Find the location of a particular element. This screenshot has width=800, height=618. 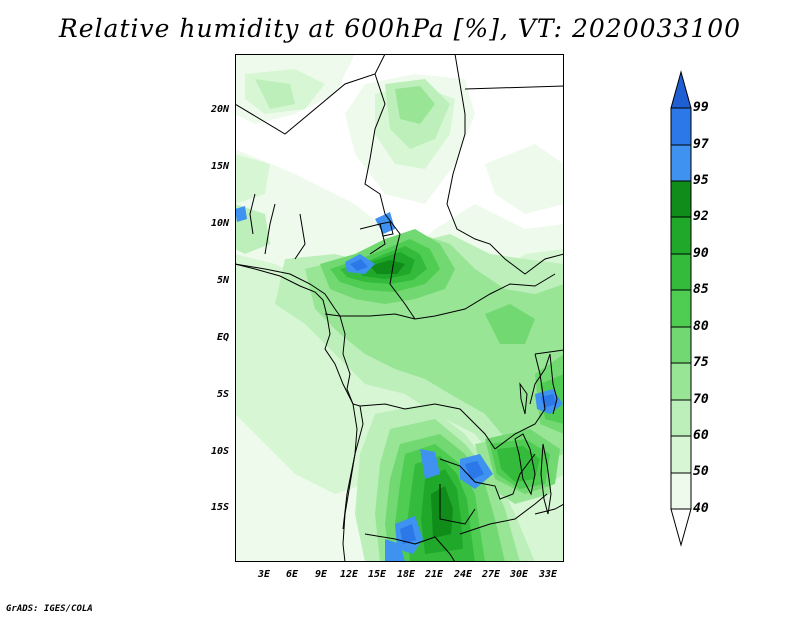

colorbar-top-triangle is located at coordinates (681, 89).